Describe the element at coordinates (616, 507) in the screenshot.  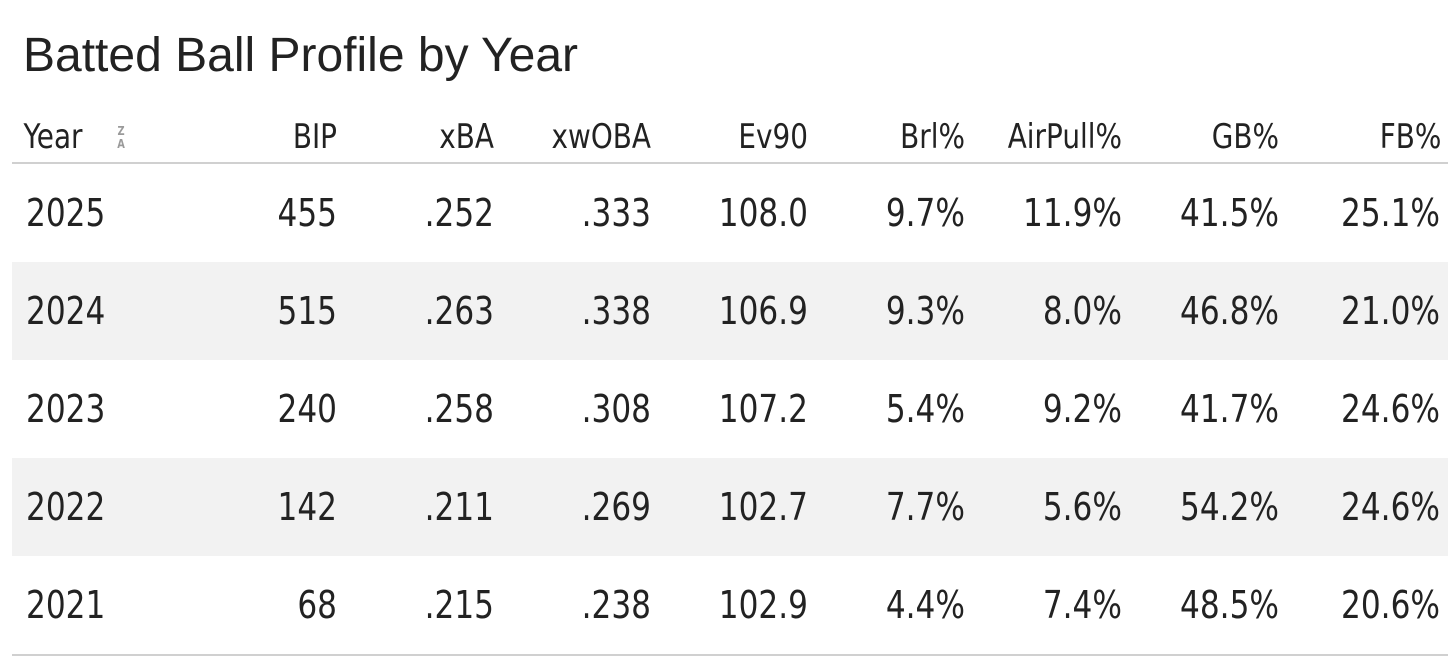
I see `cell-value: .269` at that location.